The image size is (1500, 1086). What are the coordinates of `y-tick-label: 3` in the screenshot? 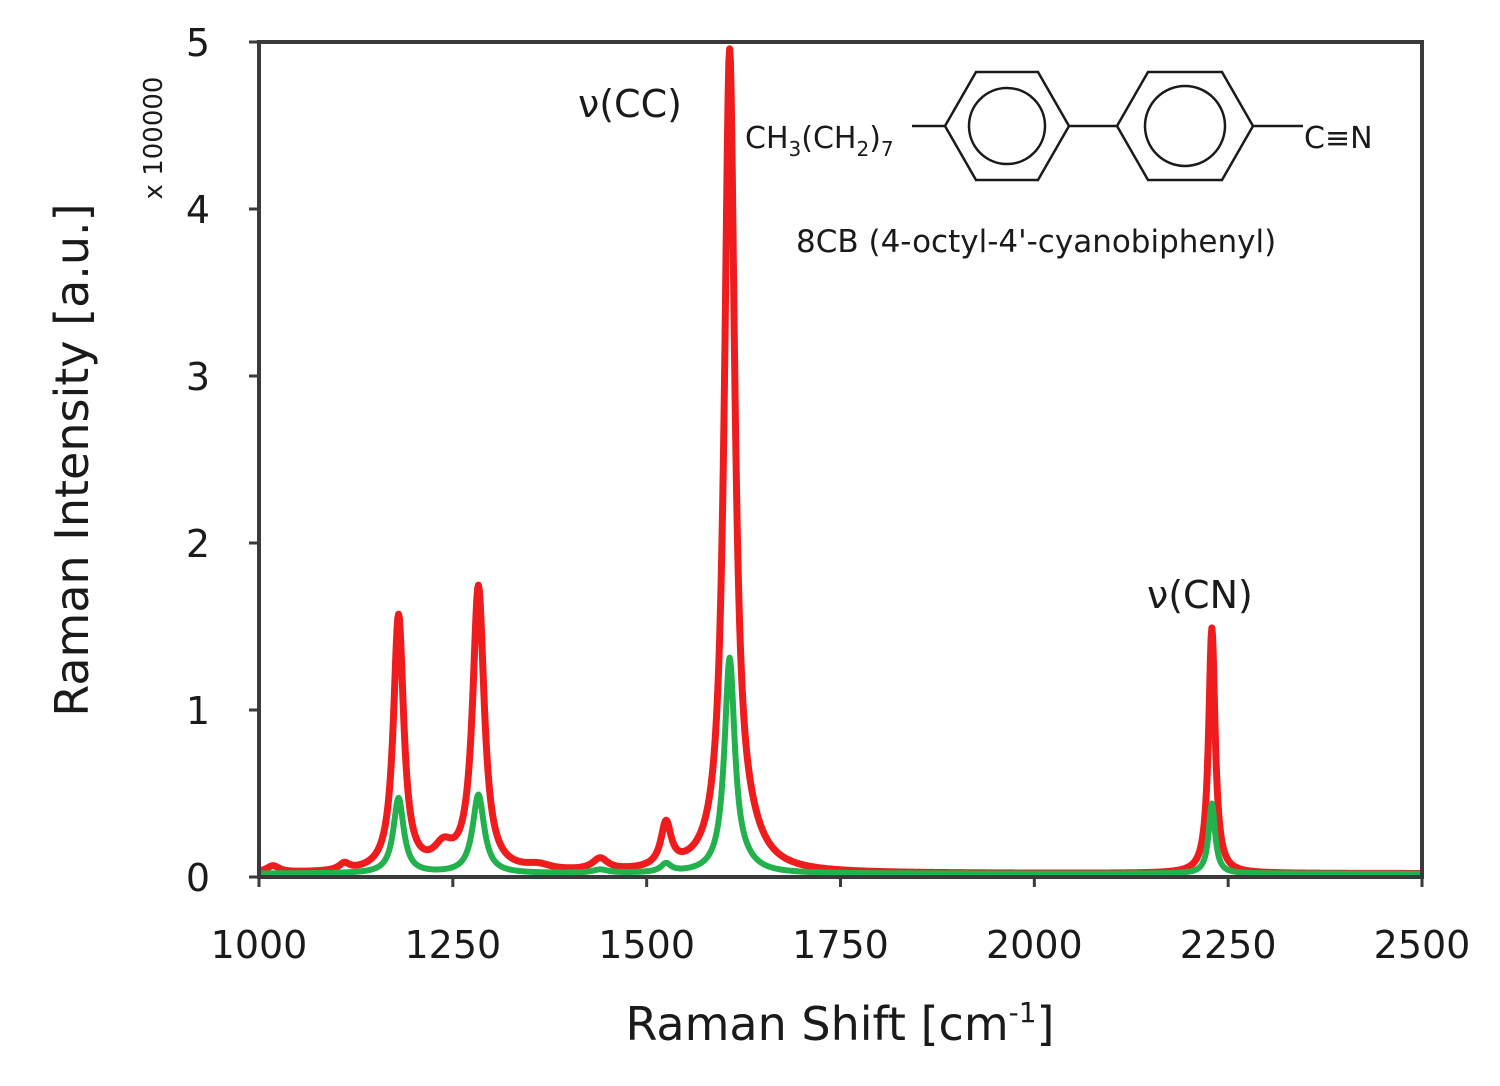 It's located at (198, 377).